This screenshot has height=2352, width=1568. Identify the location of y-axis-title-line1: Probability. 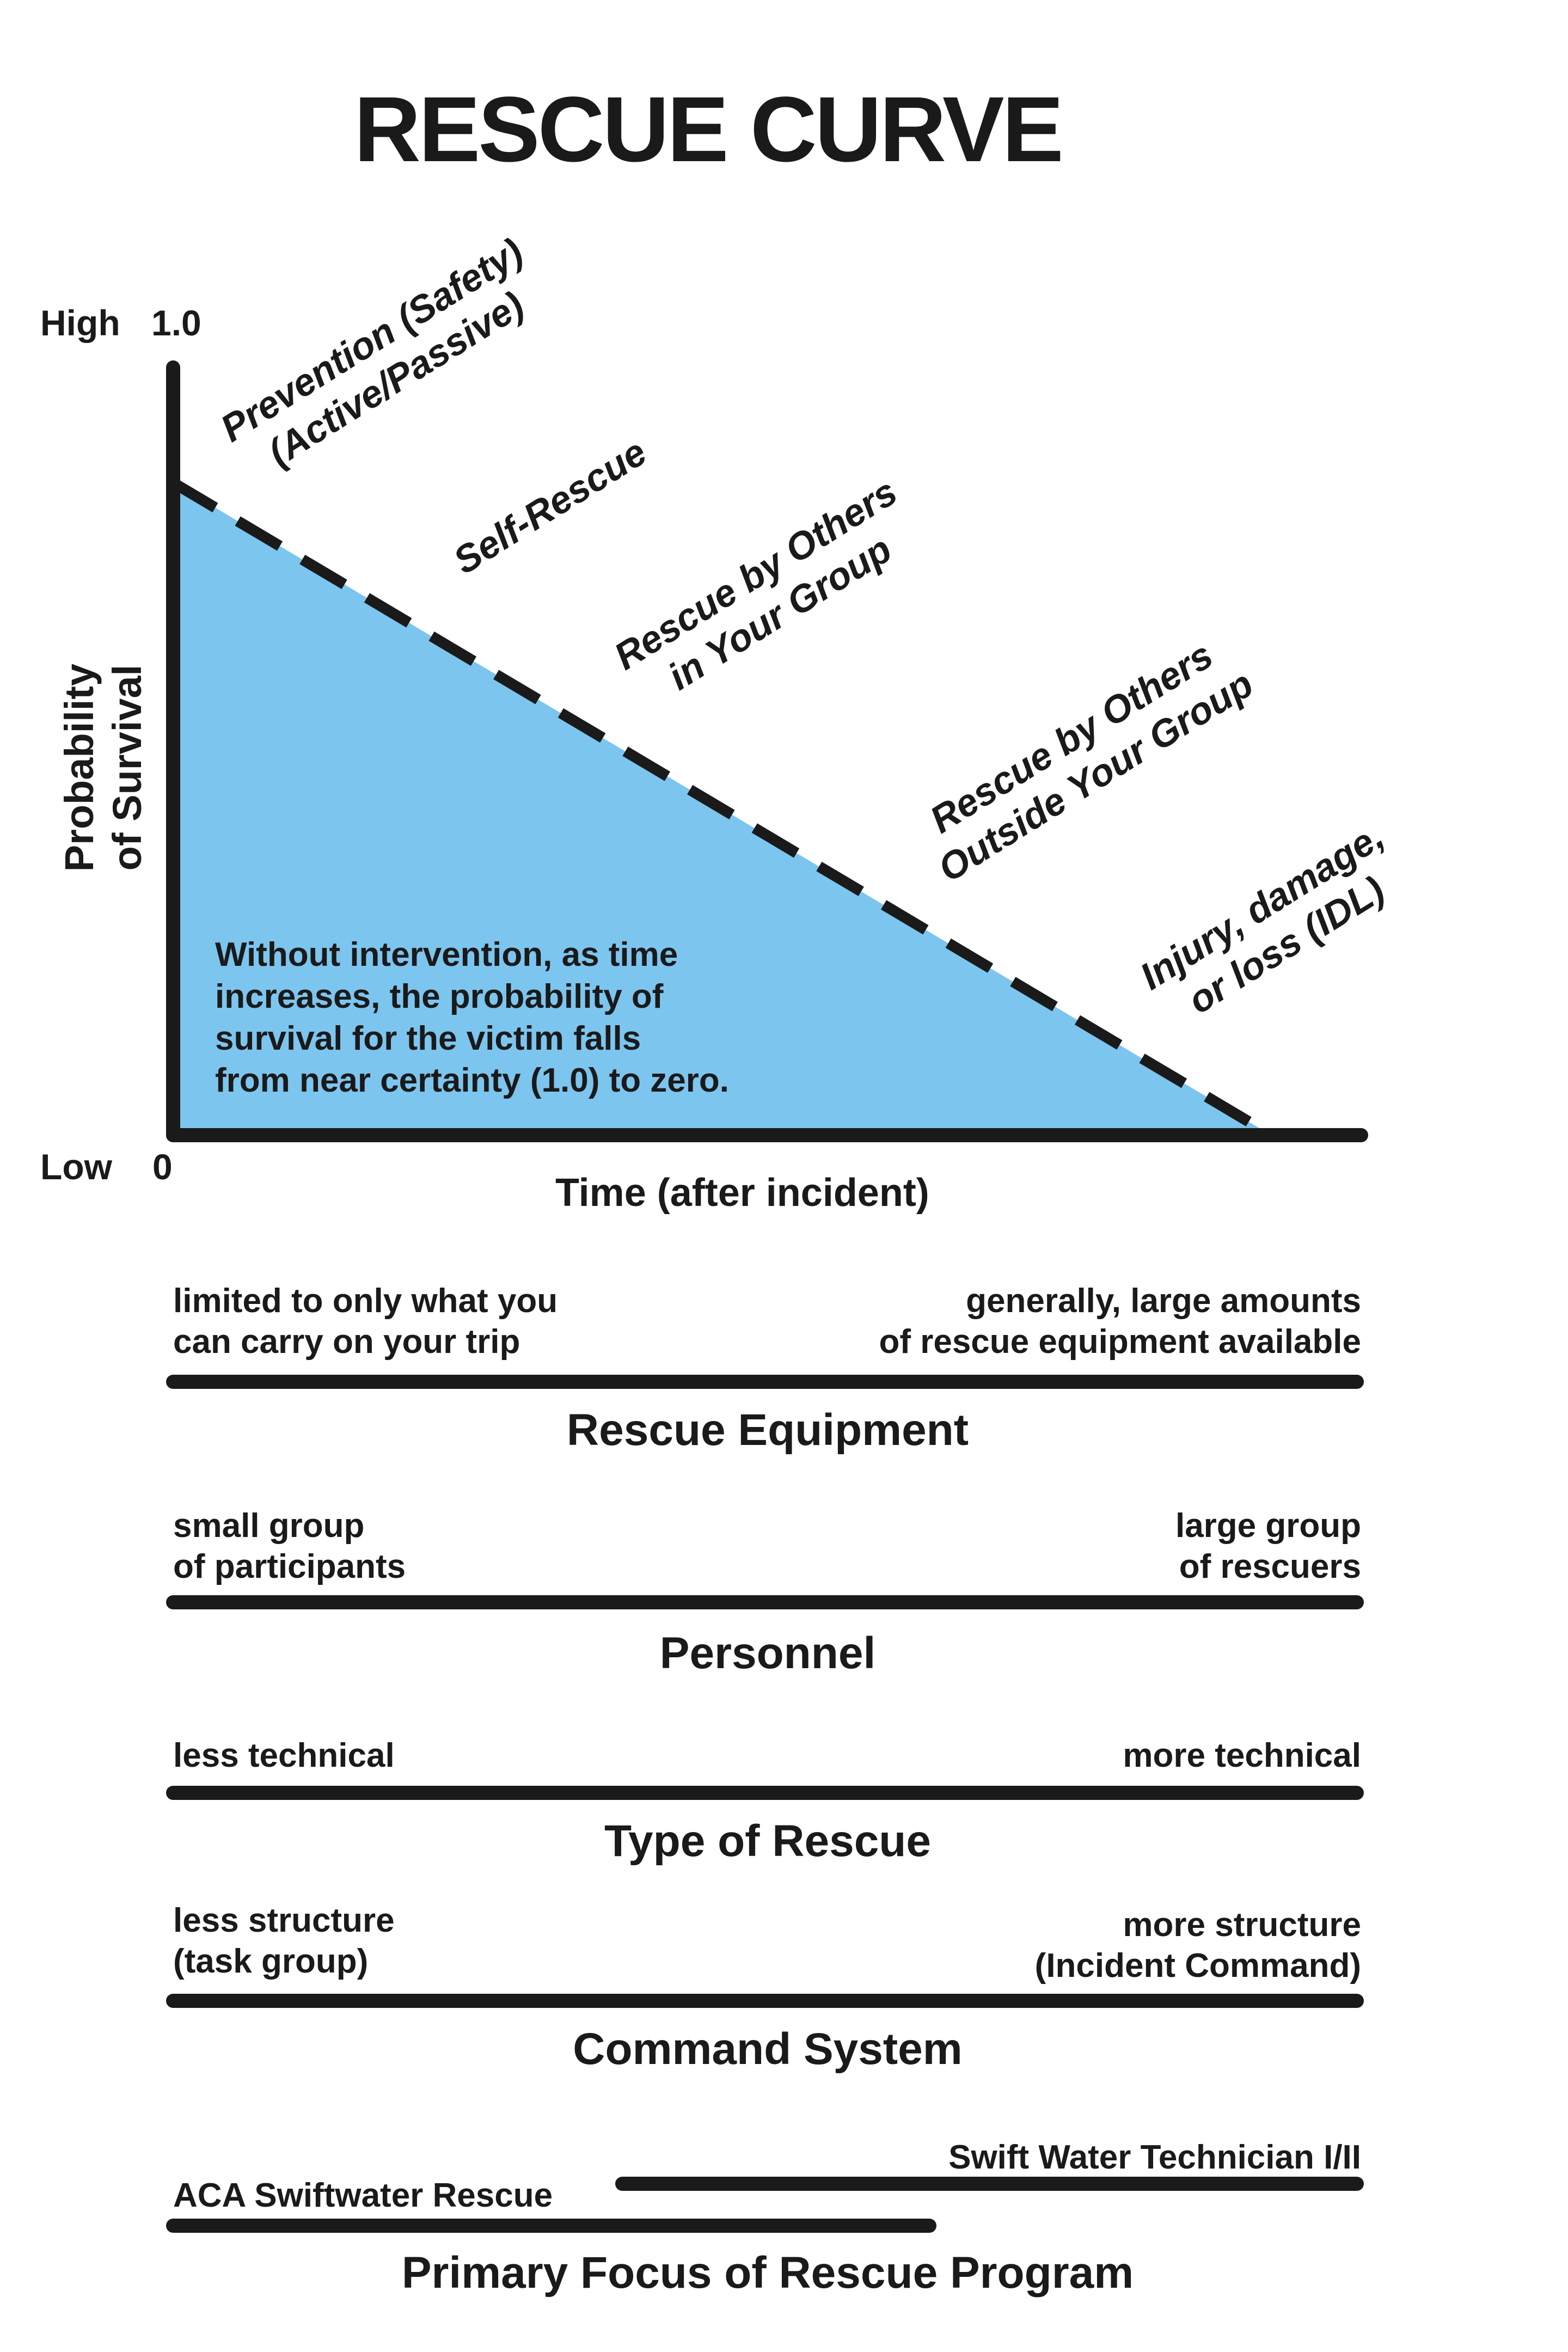
(79, 767).